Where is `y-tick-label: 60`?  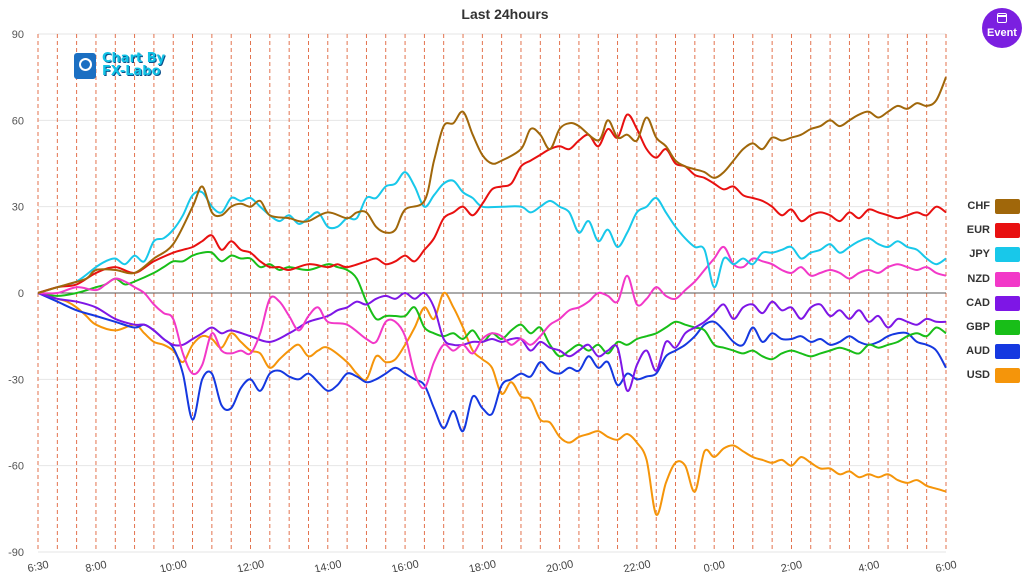
y-tick-label: 60 is located at coordinates (18, 121).